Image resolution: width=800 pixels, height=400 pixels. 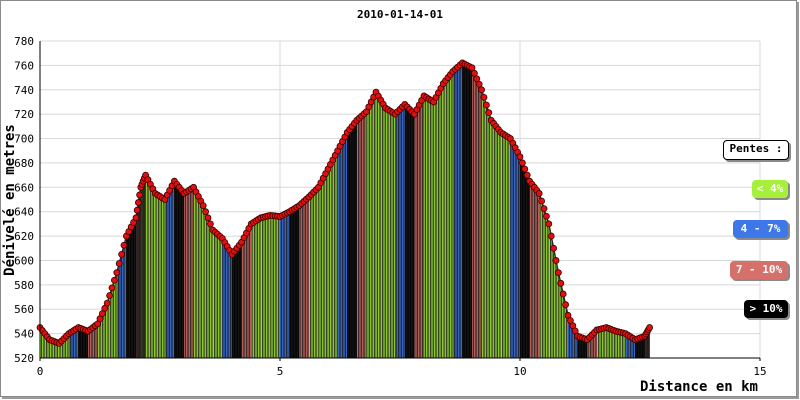 What do you see at coordinates (519, 371) in the screenshot?
I see `x-tick-label: 10` at bounding box center [519, 371].